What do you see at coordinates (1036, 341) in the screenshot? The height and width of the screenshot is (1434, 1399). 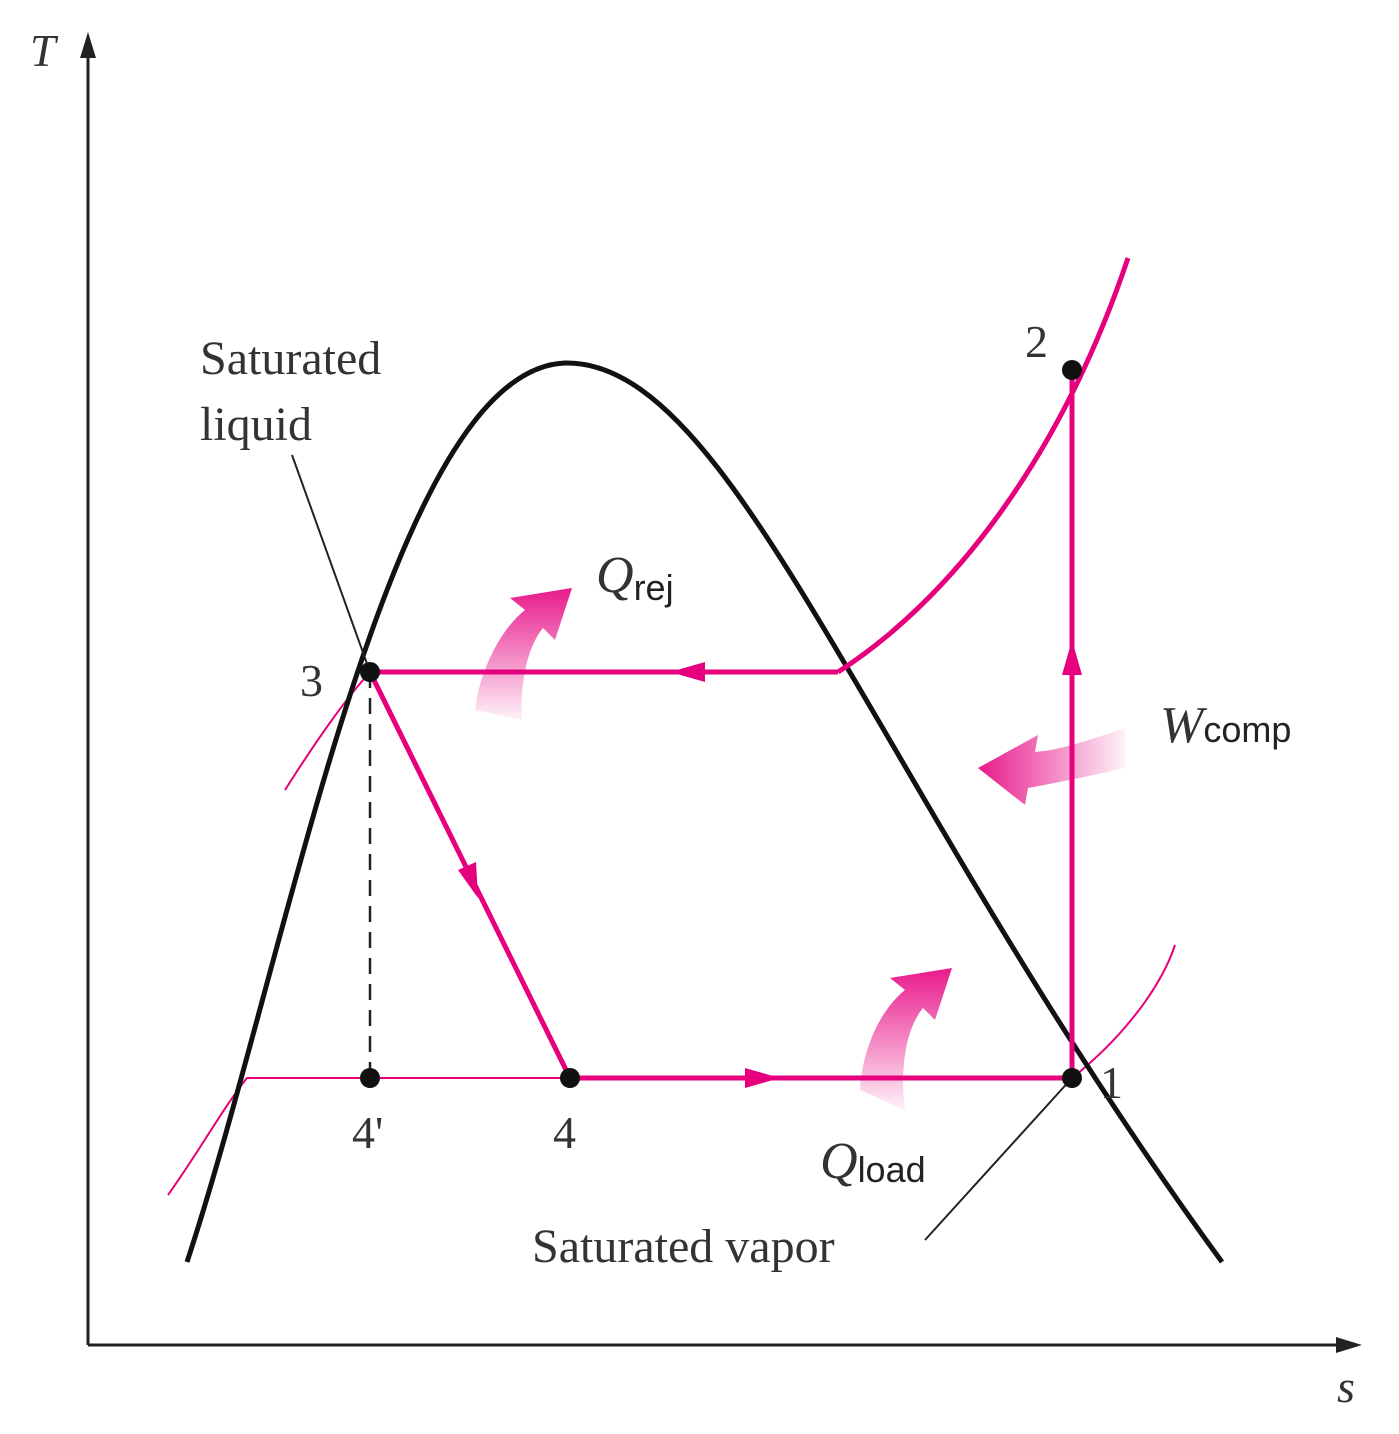 I see `point-label: 2` at bounding box center [1036, 341].